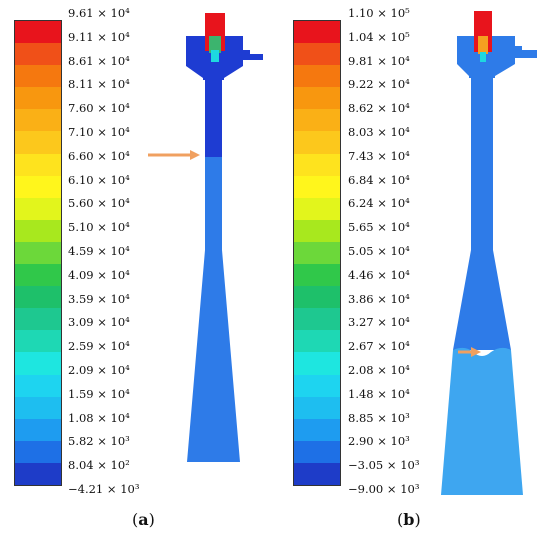  Describe the element at coordinates (379, 251) in the screenshot. I see `colorbar-tick-label: 5.05 × 10⁴` at that location.